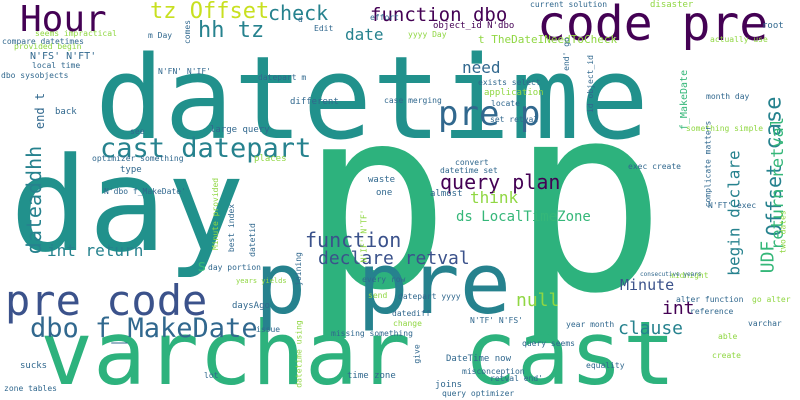  What do you see at coordinates (739, 39) in the screenshot?
I see `word-actually-use: actually use` at bounding box center [739, 39].